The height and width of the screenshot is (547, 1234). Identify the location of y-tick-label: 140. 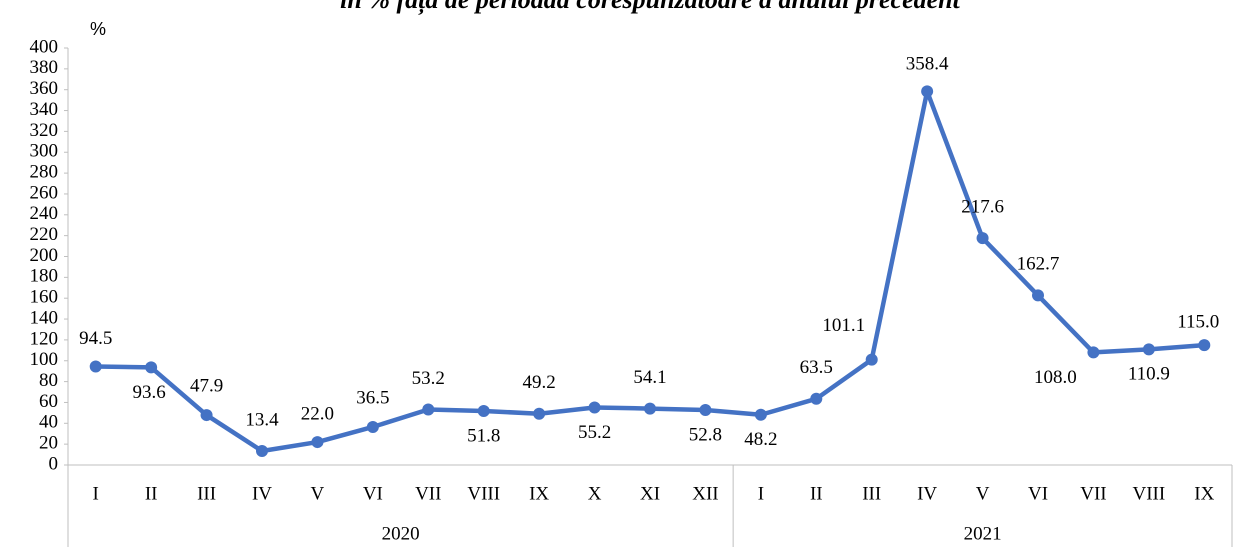
(44, 317).